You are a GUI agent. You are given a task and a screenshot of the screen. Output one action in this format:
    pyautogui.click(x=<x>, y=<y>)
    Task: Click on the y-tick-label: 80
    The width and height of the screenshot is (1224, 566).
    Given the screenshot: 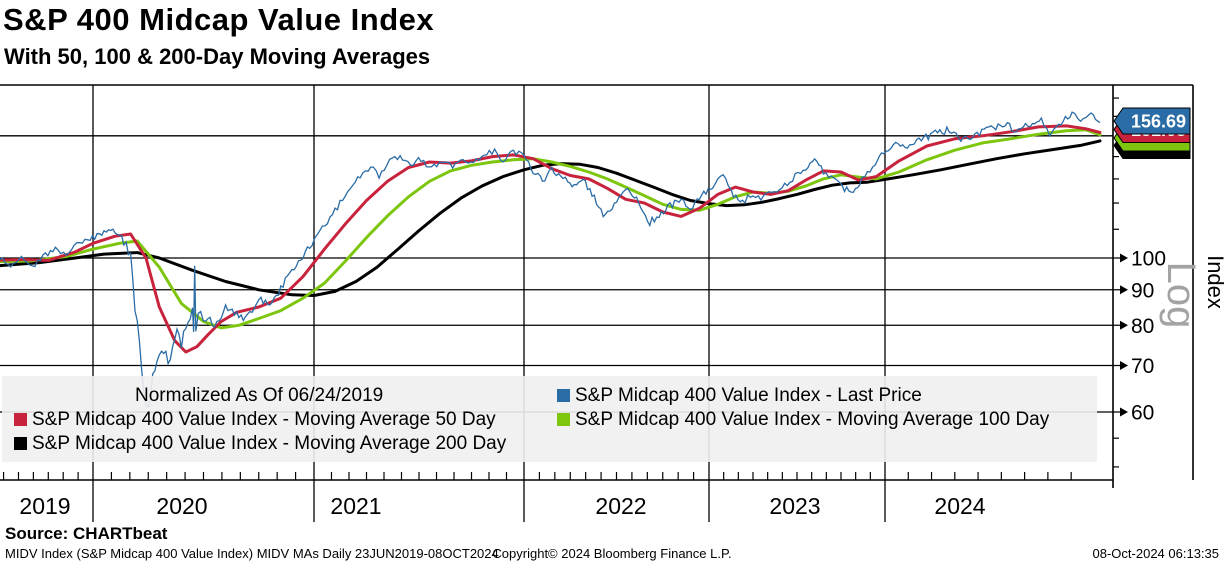 What is the action you would take?
    pyautogui.click(x=1142, y=326)
    